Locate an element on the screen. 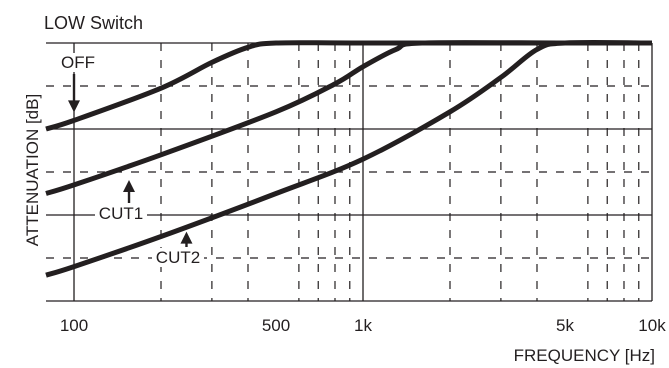 This screenshot has height=368, width=669. x-tick-label: 500 is located at coordinates (276, 325).